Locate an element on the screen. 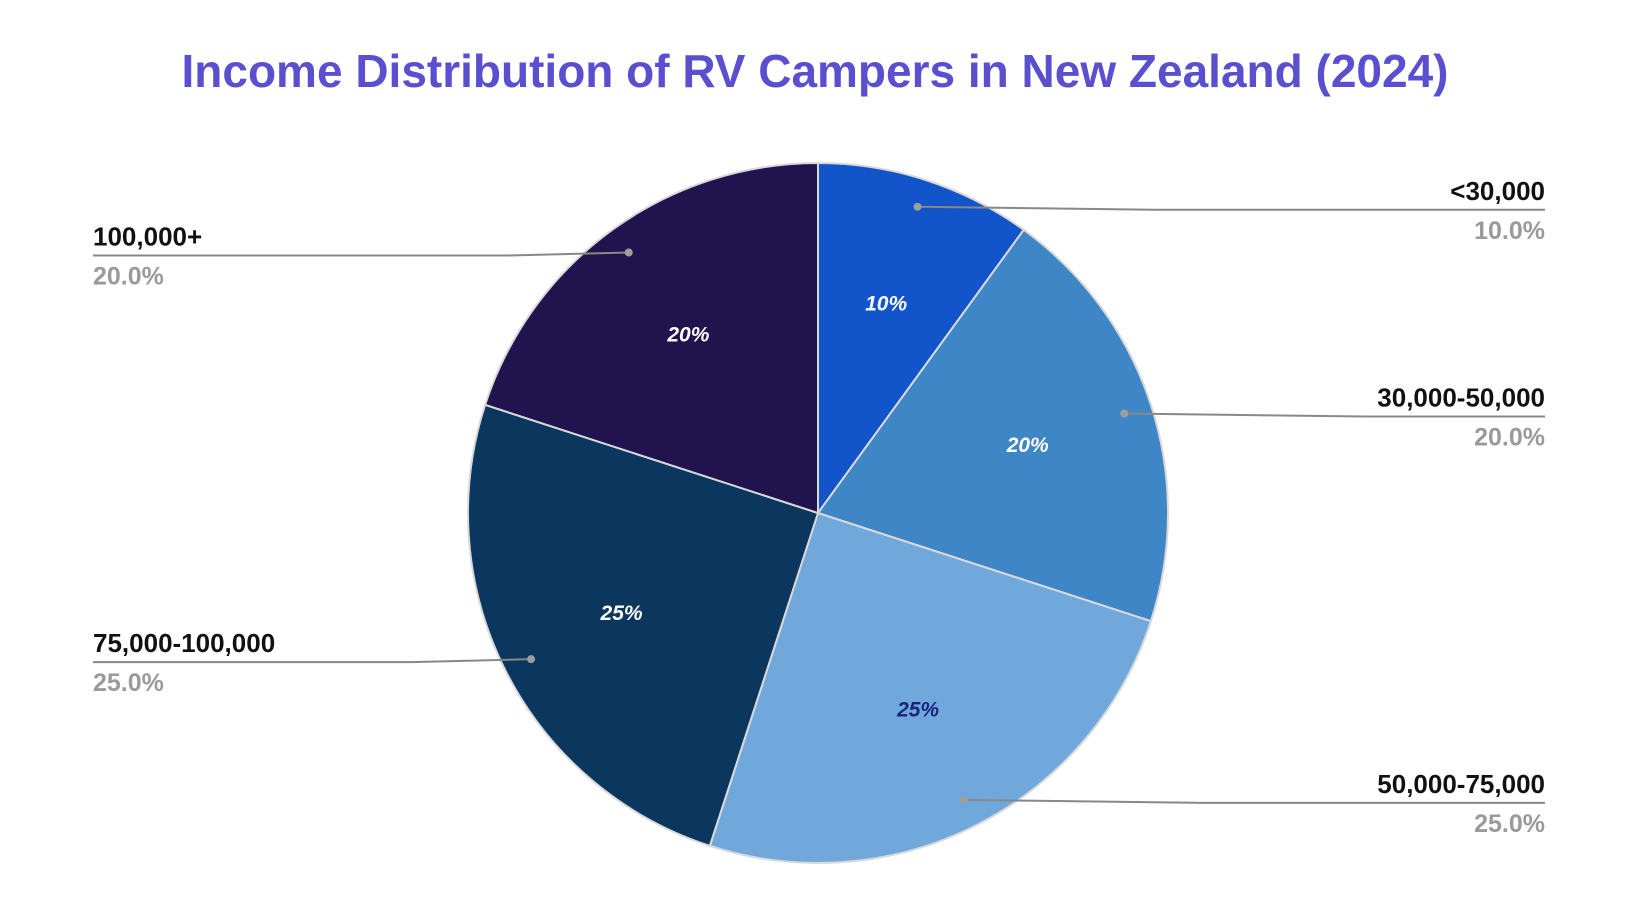  slice-percent-label-4: 20% is located at coordinates (687, 335).